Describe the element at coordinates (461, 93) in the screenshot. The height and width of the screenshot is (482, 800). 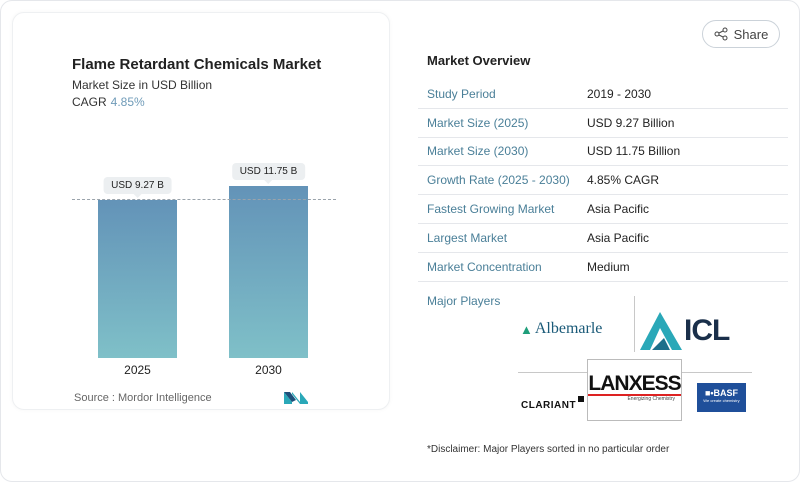
I see `row-key: Study Period` at that location.